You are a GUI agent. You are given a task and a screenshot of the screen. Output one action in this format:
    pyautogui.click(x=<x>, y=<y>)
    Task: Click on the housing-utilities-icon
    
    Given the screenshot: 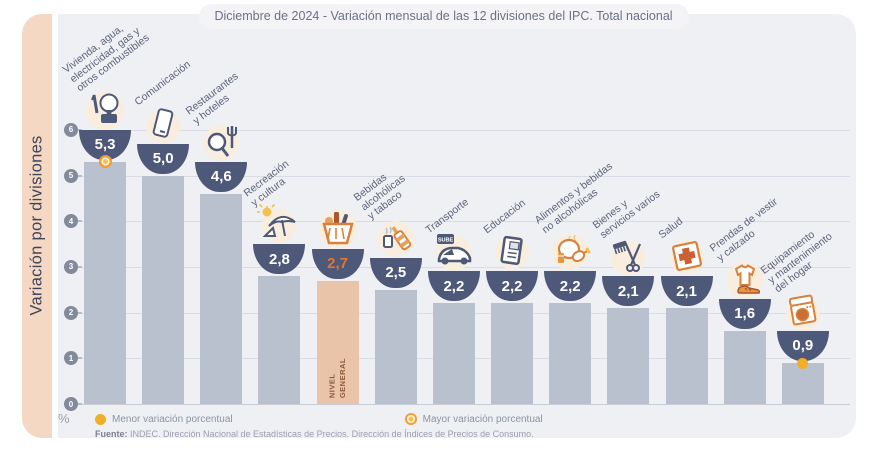 What is the action you would take?
    pyautogui.click(x=105, y=110)
    